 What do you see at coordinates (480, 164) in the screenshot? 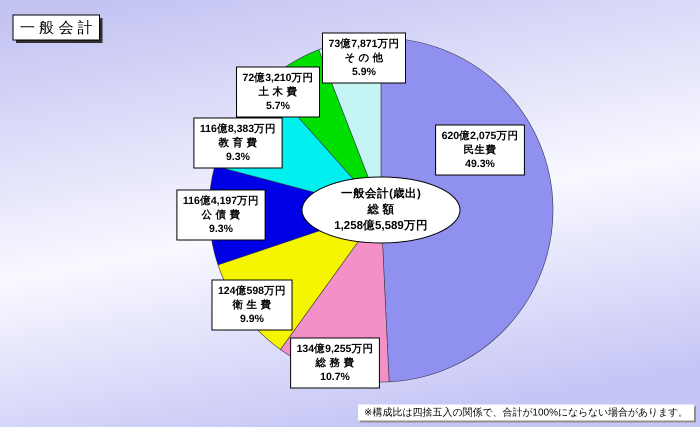
I see `data-label: 49.3%` at bounding box center [480, 164].